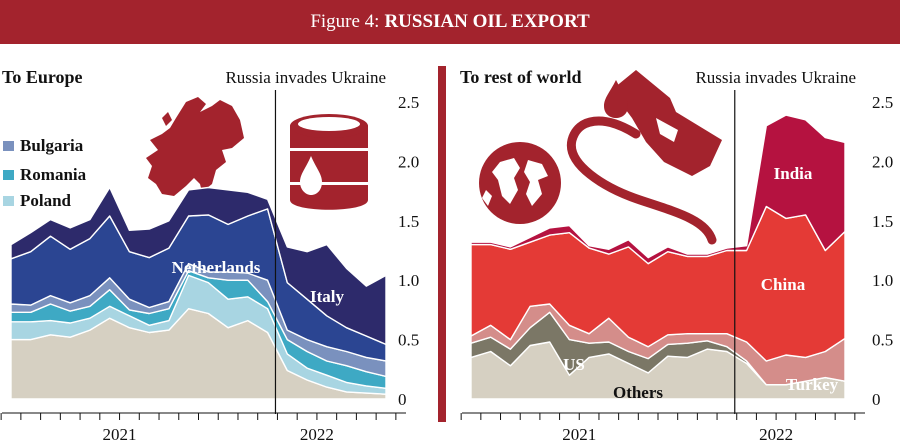 The height and width of the screenshot is (441, 900). I want to click on area-world-india, so click(658, 189).